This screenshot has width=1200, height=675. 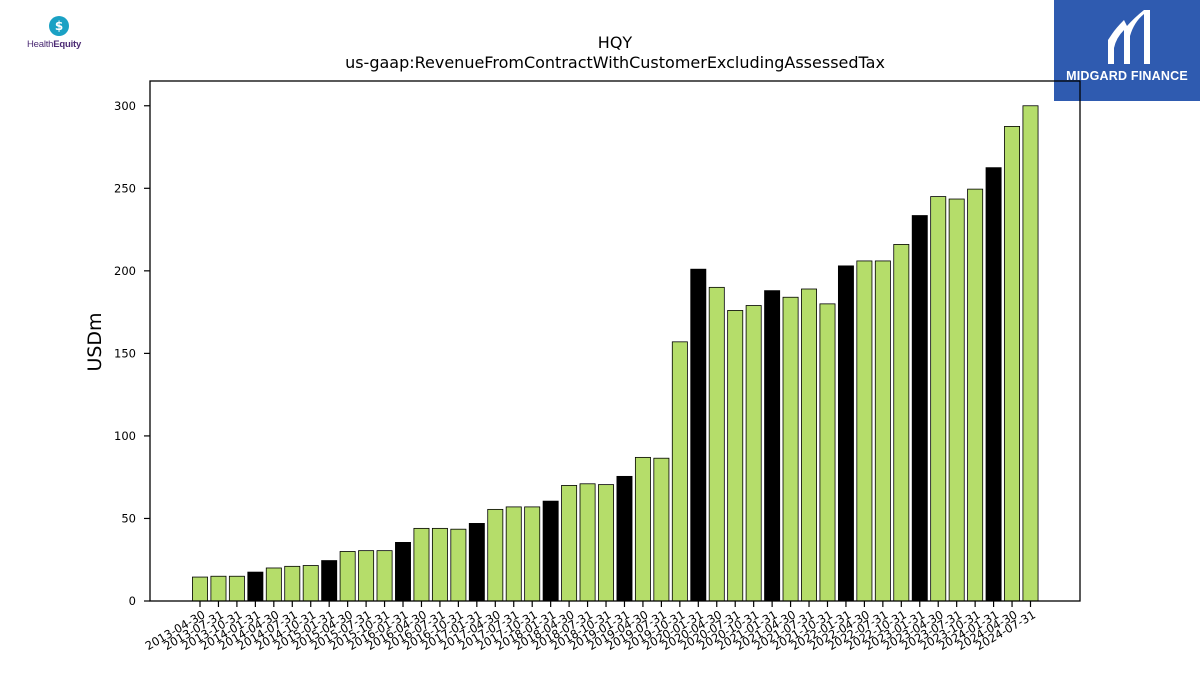 I want to click on y-axis-label: USDm, so click(x=95, y=341).